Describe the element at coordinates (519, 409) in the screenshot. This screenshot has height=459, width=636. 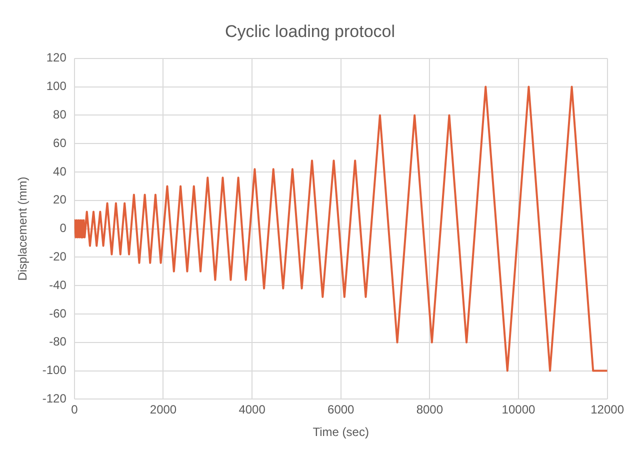
I see `x-tick-label: 10000` at that location.